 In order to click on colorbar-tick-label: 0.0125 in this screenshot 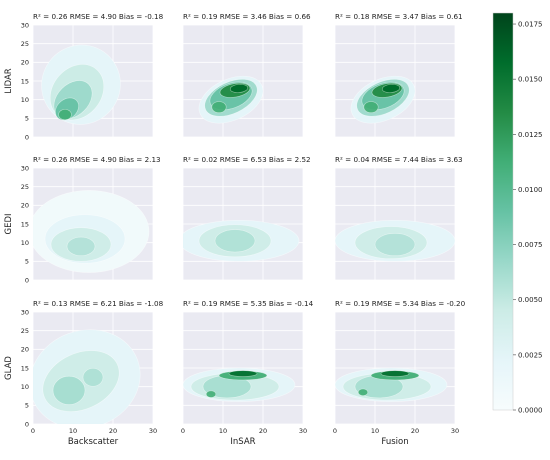, I will do `click(530, 135)`.